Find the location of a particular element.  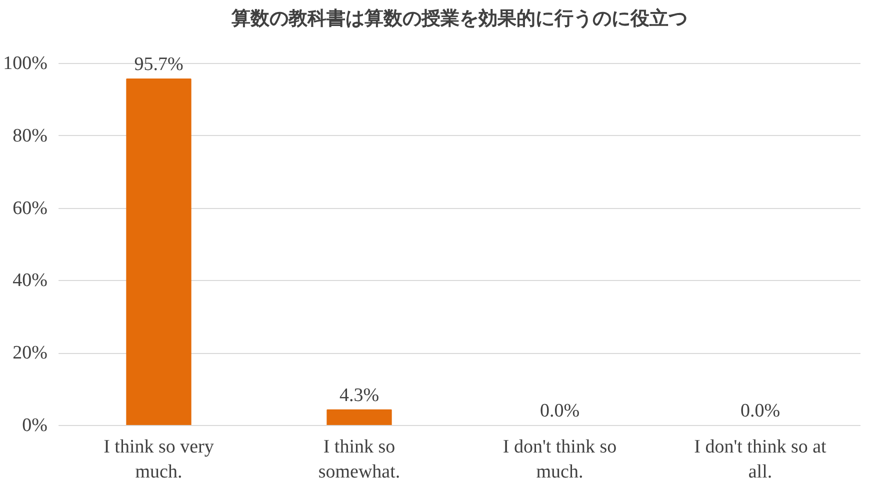

y-tick-label: 80% is located at coordinates (30, 135).